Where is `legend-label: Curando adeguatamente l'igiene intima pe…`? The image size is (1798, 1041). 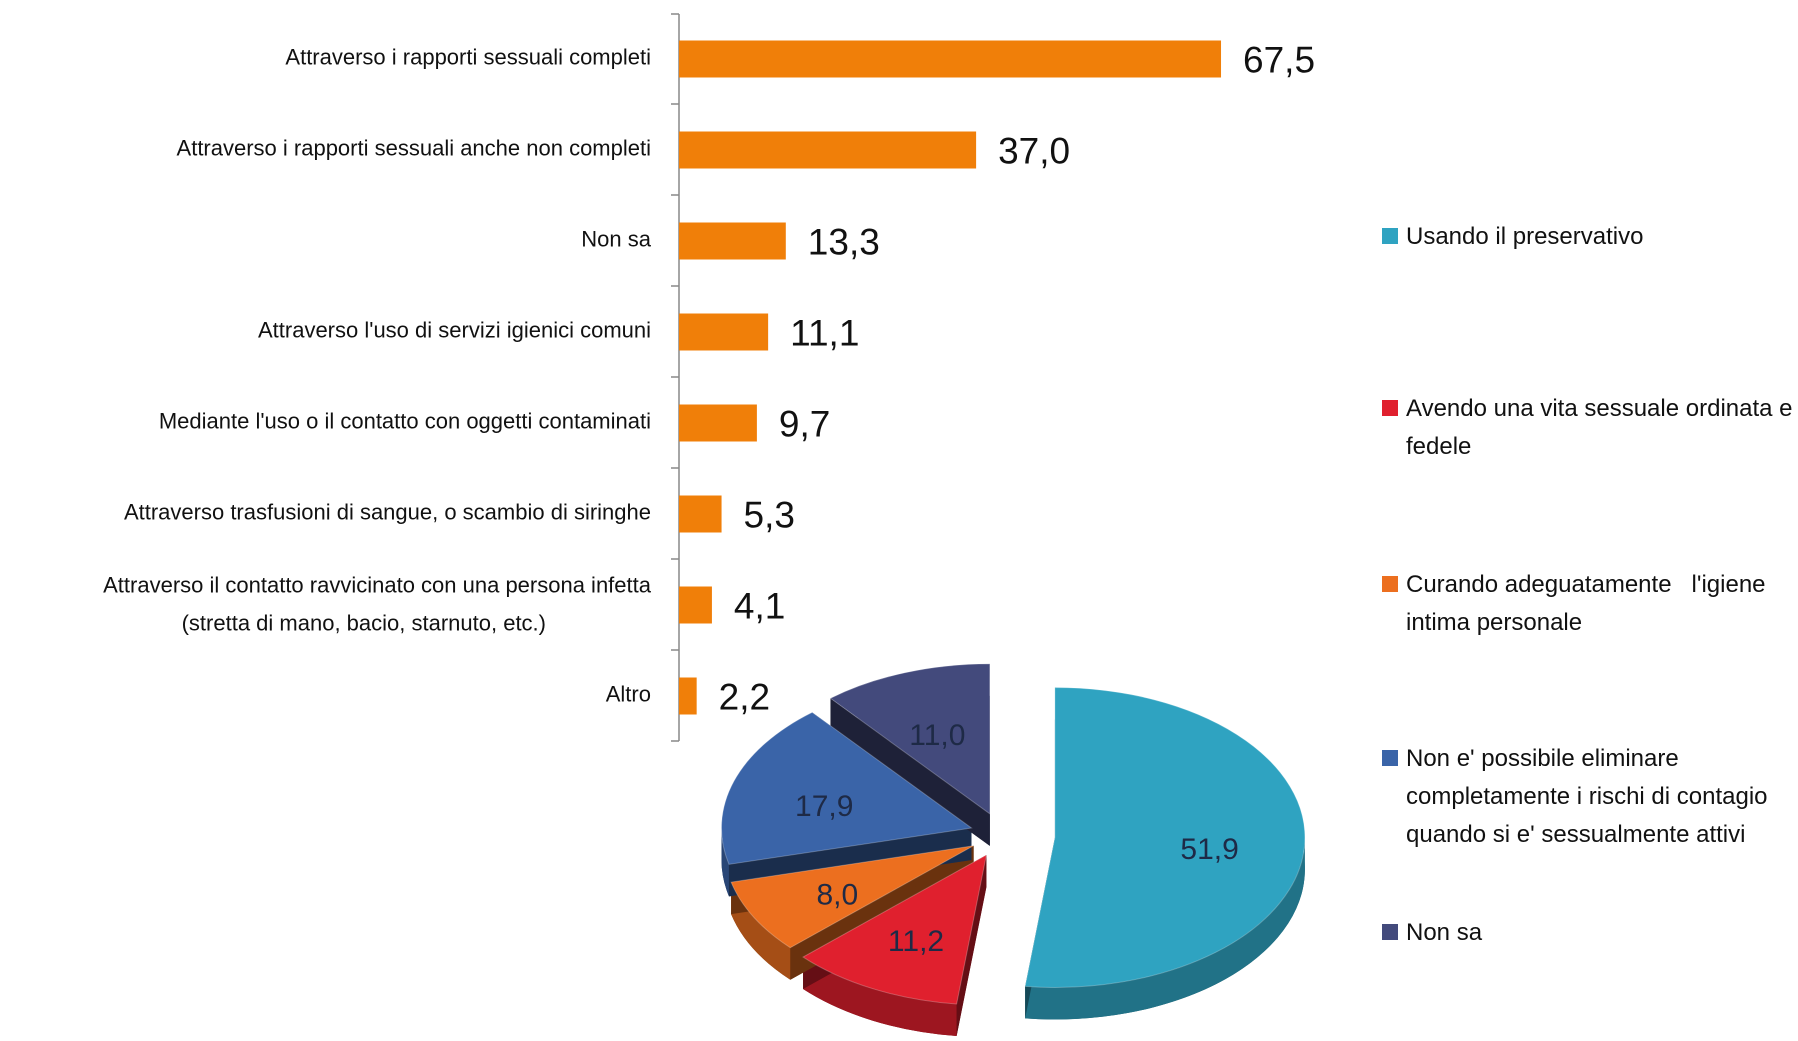 legend-label: Curando adeguatamente l'igiene intima pe… is located at coordinates (1589, 603).